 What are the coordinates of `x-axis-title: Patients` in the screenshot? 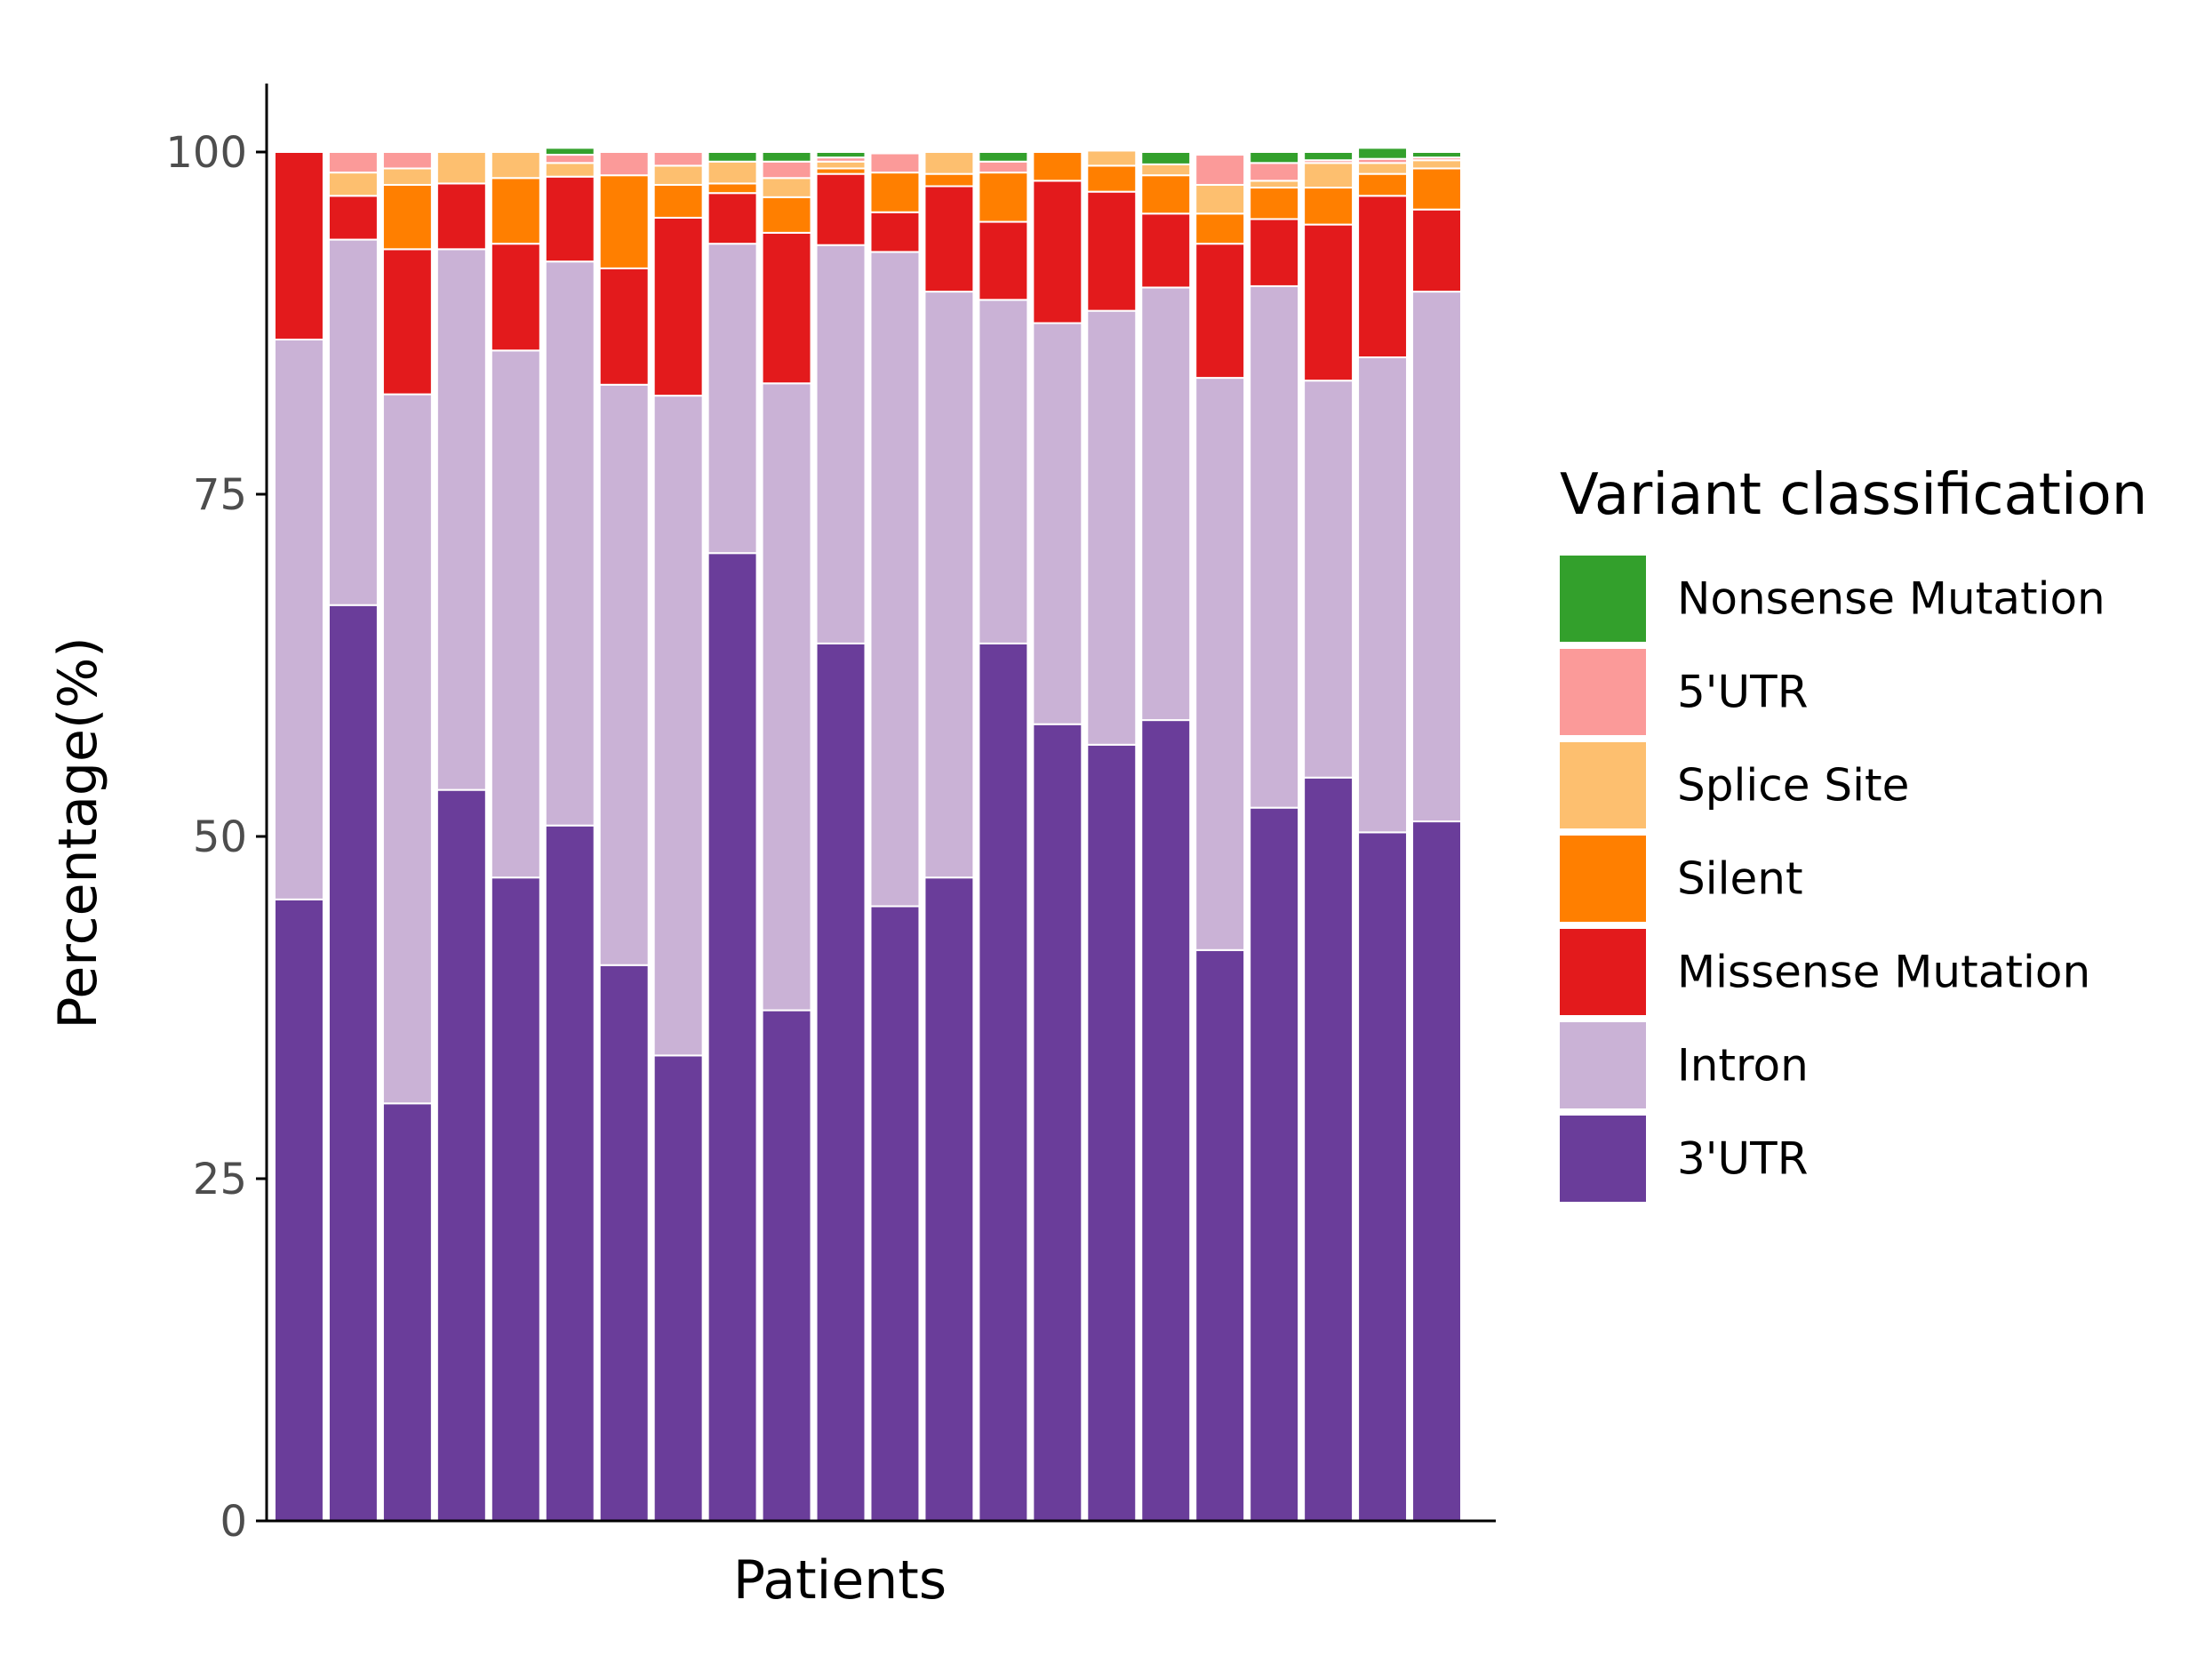 It's located at (840, 1580).